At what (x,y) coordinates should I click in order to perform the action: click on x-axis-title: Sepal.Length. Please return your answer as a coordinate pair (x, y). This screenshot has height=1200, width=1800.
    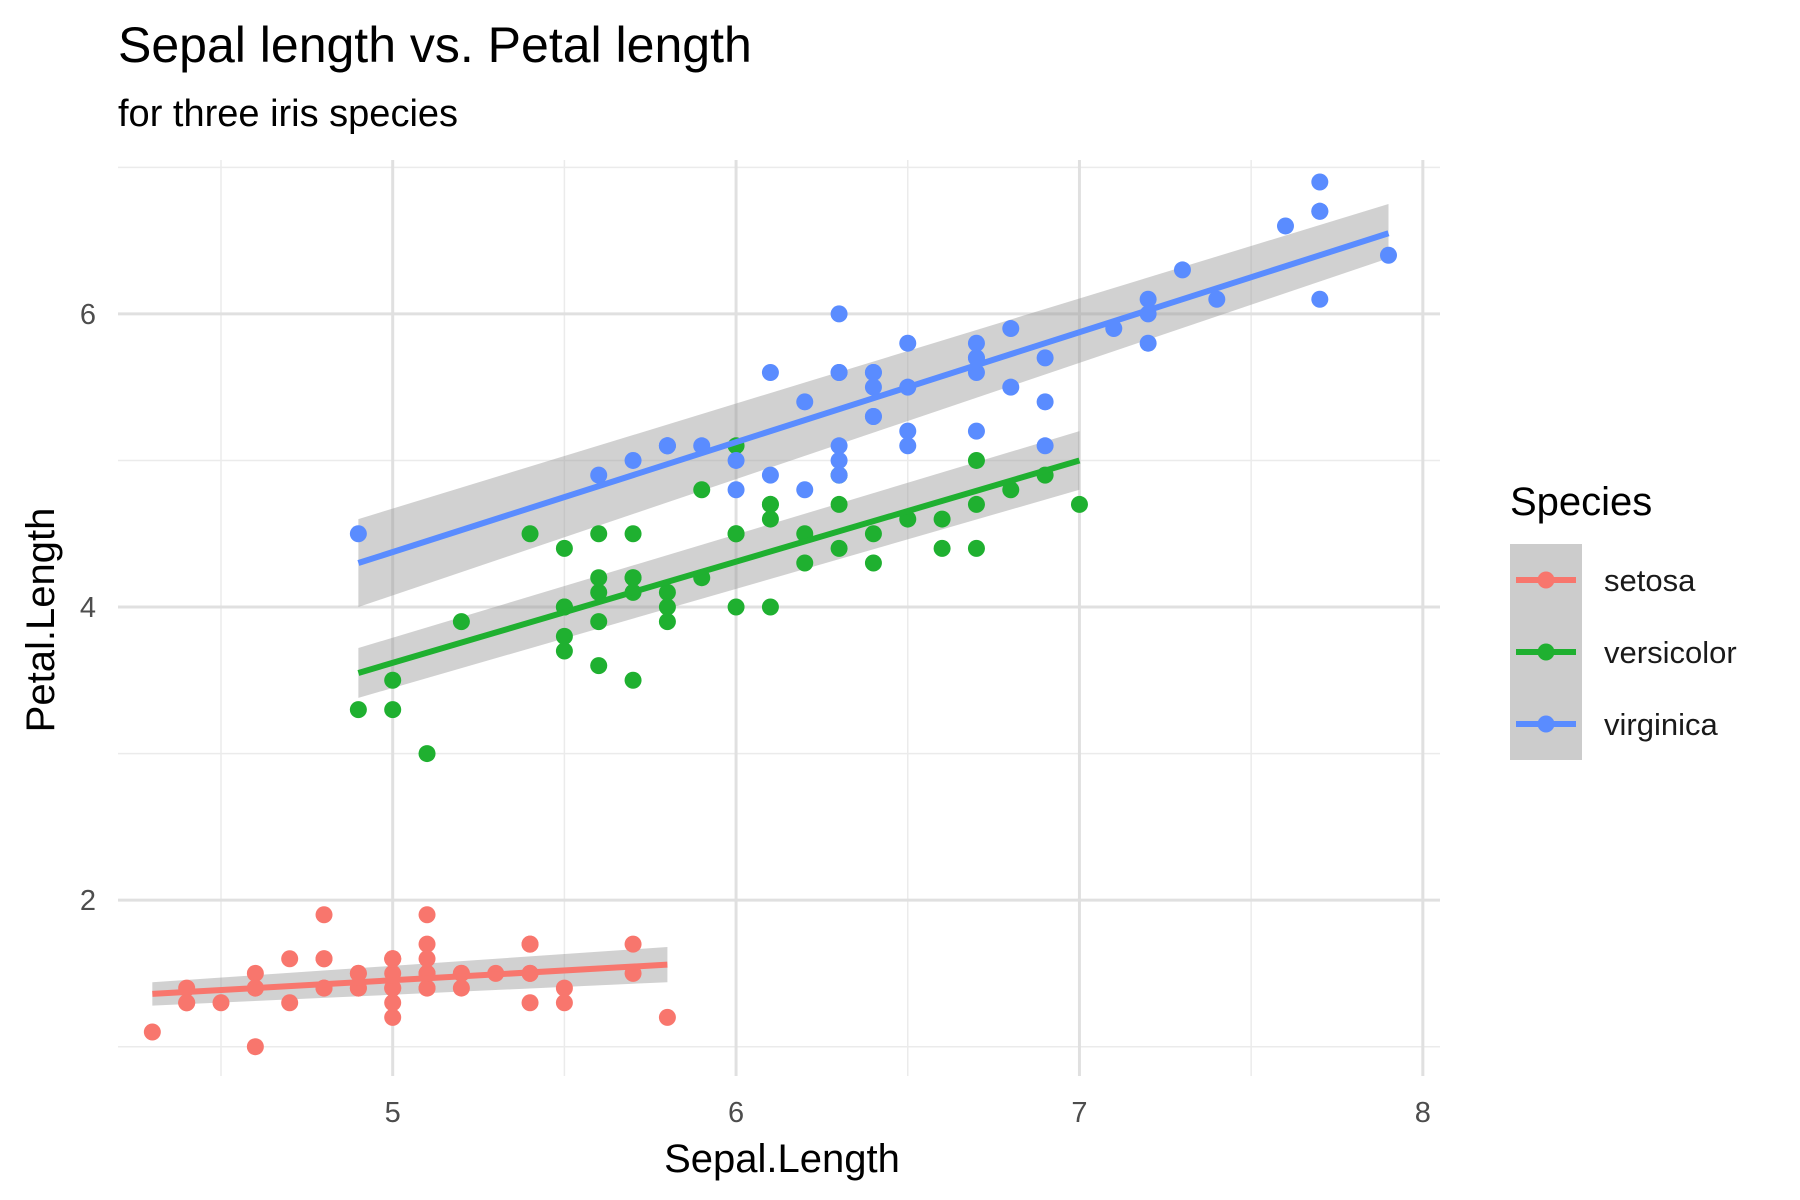
    Looking at the image, I should click on (782, 1159).